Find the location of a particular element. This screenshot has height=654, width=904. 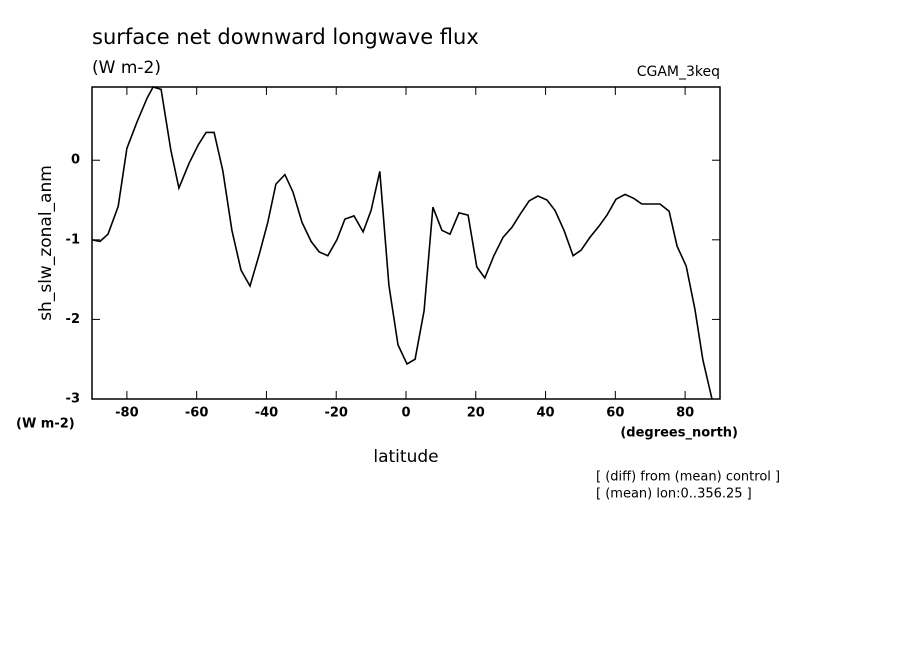

x-axis-label: latitude is located at coordinates (405, 457).